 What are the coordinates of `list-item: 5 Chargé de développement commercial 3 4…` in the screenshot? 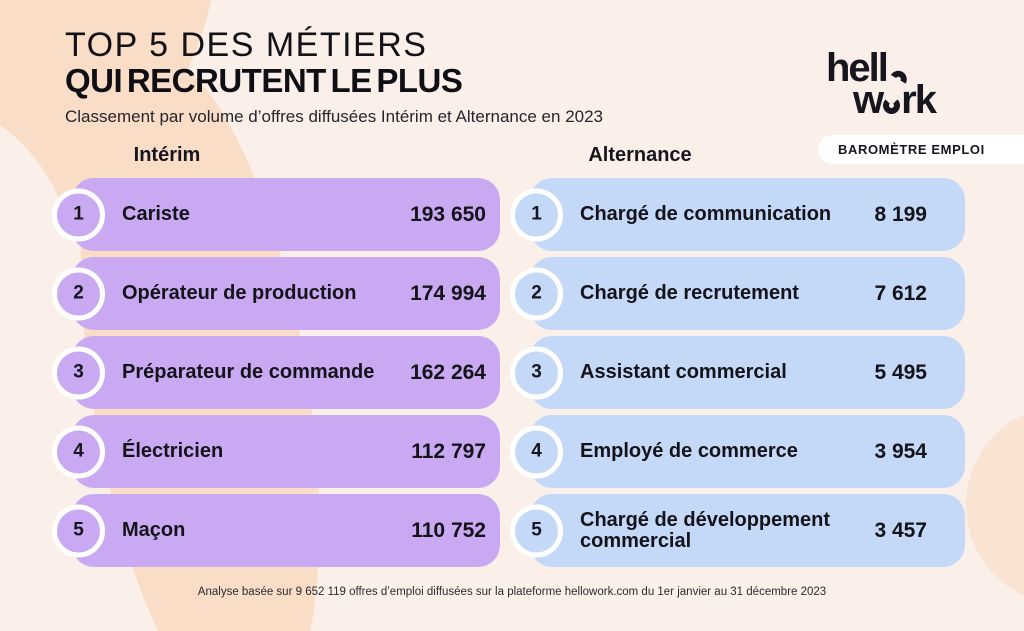 It's located at (737, 530).